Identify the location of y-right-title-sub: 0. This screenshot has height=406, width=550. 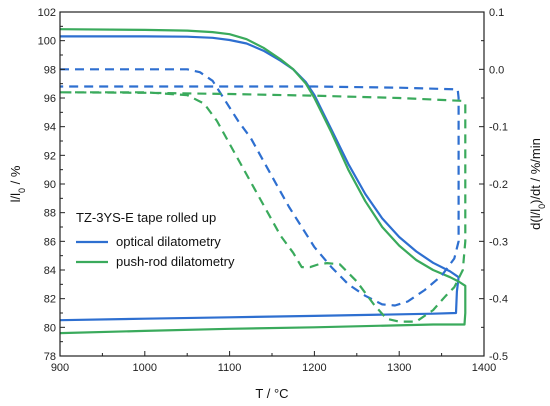
(542, 206).